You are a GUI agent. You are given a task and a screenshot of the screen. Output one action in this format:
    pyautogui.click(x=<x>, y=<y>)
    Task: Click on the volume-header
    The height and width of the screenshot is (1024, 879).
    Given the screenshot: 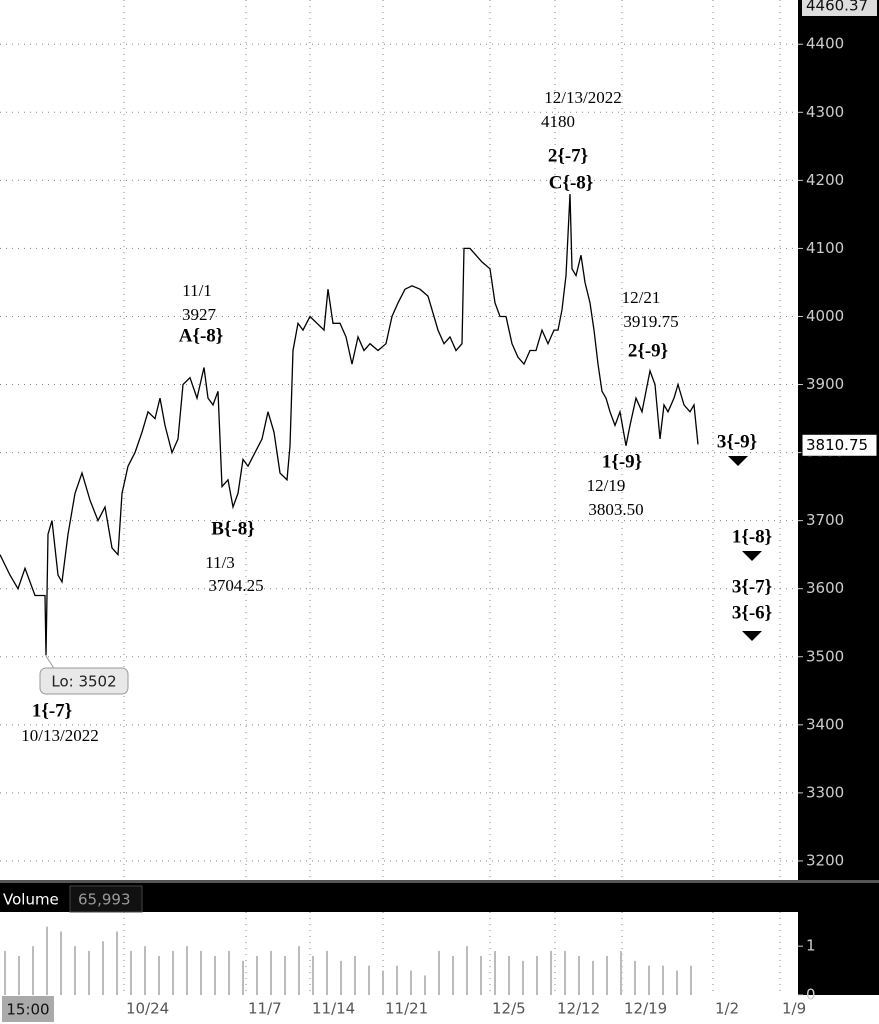 What is the action you would take?
    pyautogui.click(x=35, y=899)
    